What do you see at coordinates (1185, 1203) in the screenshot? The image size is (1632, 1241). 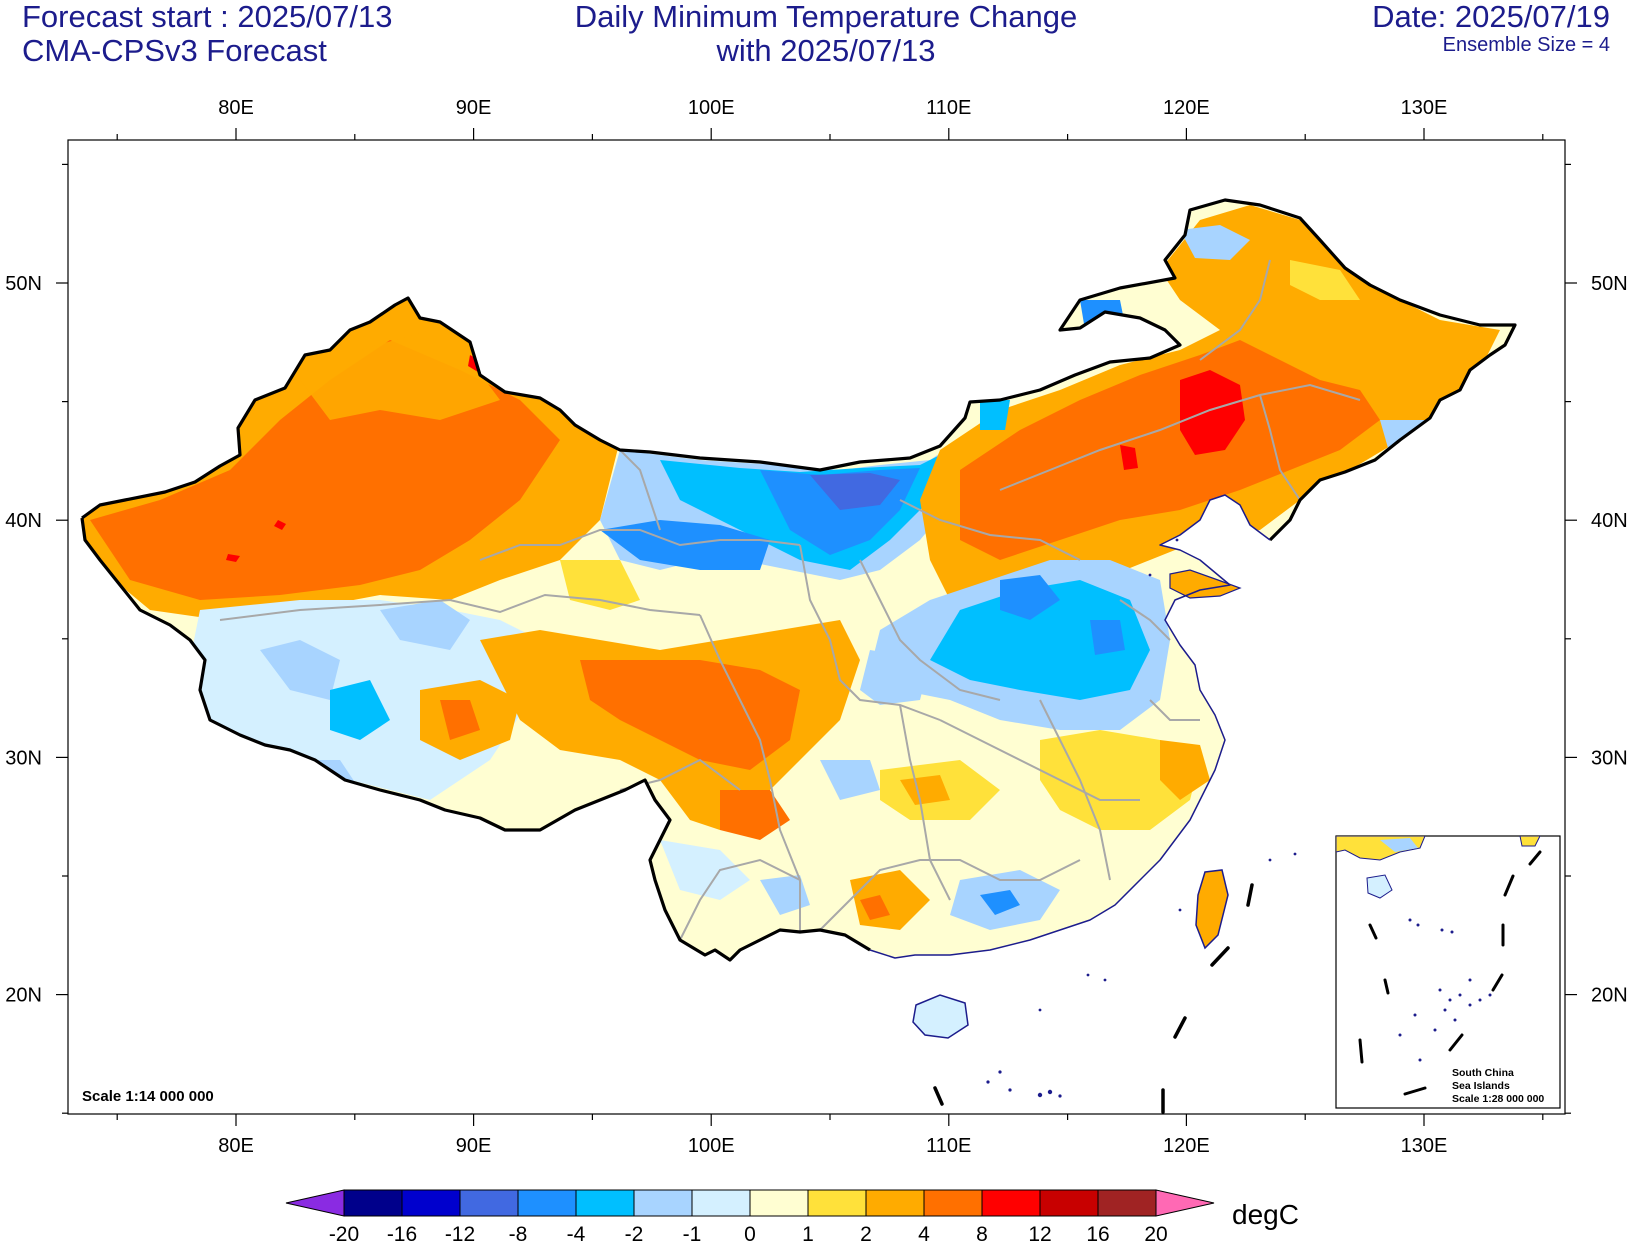 I see `colorbar-high-triangle` at bounding box center [1185, 1203].